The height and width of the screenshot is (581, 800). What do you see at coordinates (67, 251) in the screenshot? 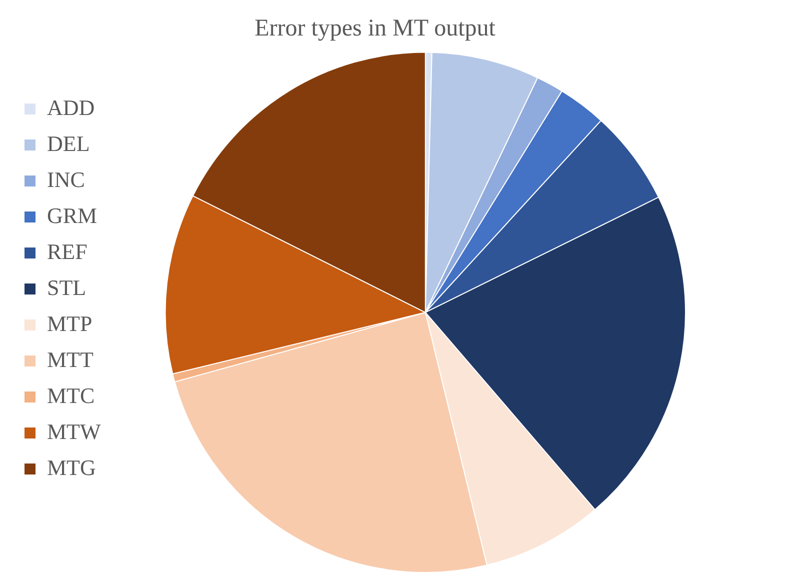
I see `legend-label: REF` at bounding box center [67, 251].